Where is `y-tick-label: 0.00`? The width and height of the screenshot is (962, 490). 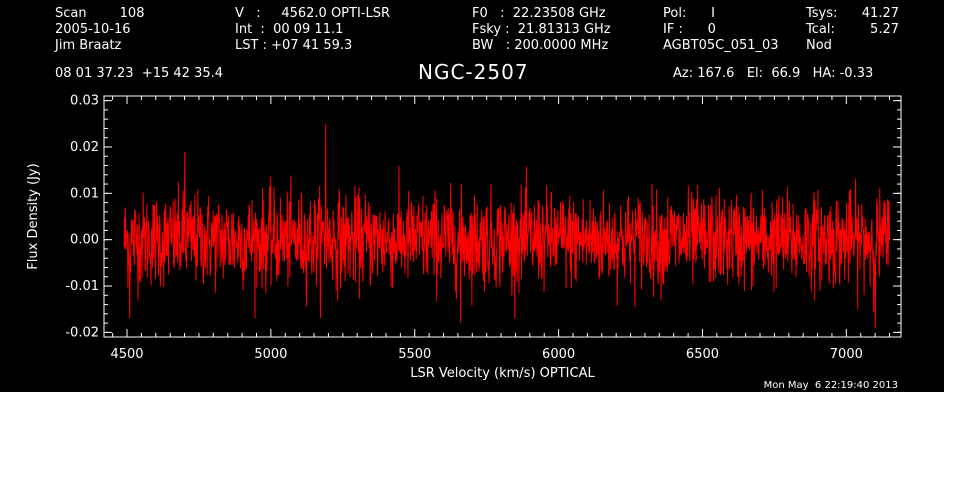 y-tick-label: 0.00 is located at coordinates (84, 240).